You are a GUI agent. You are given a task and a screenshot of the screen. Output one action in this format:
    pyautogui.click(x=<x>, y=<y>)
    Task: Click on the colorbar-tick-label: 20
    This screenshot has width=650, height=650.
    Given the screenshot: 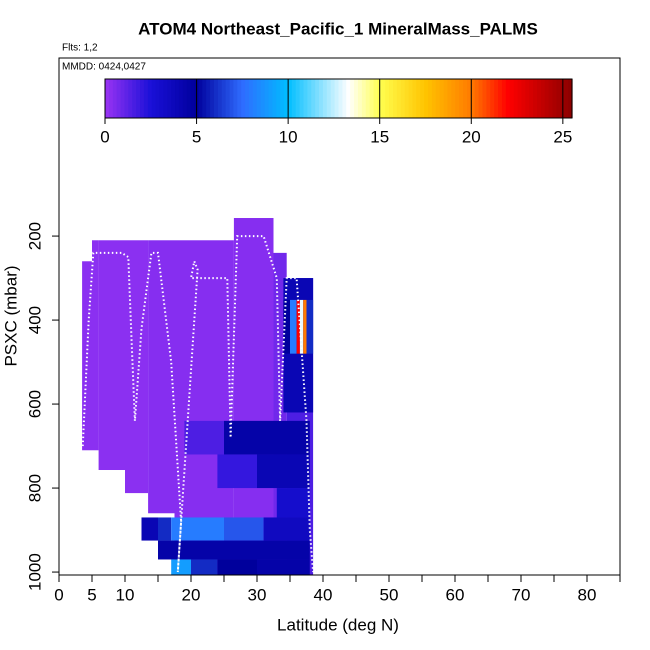 What is the action you would take?
    pyautogui.click(x=471, y=136)
    